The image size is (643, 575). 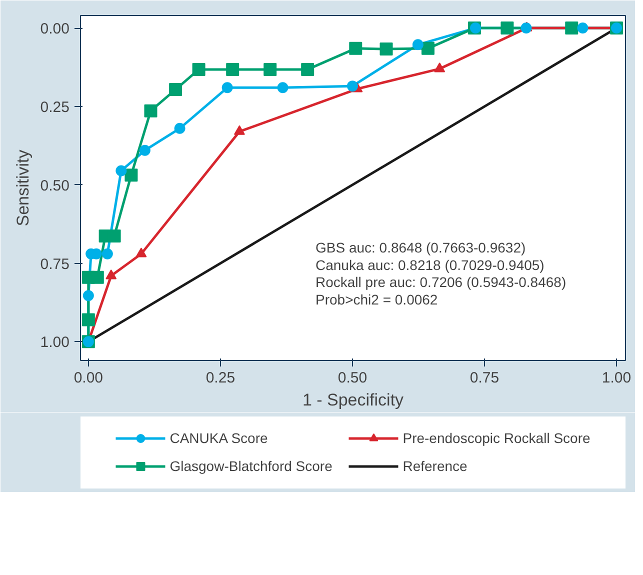 What do you see at coordinates (89, 378) in the screenshot?
I see `x-tick-label: 0.00` at bounding box center [89, 378].